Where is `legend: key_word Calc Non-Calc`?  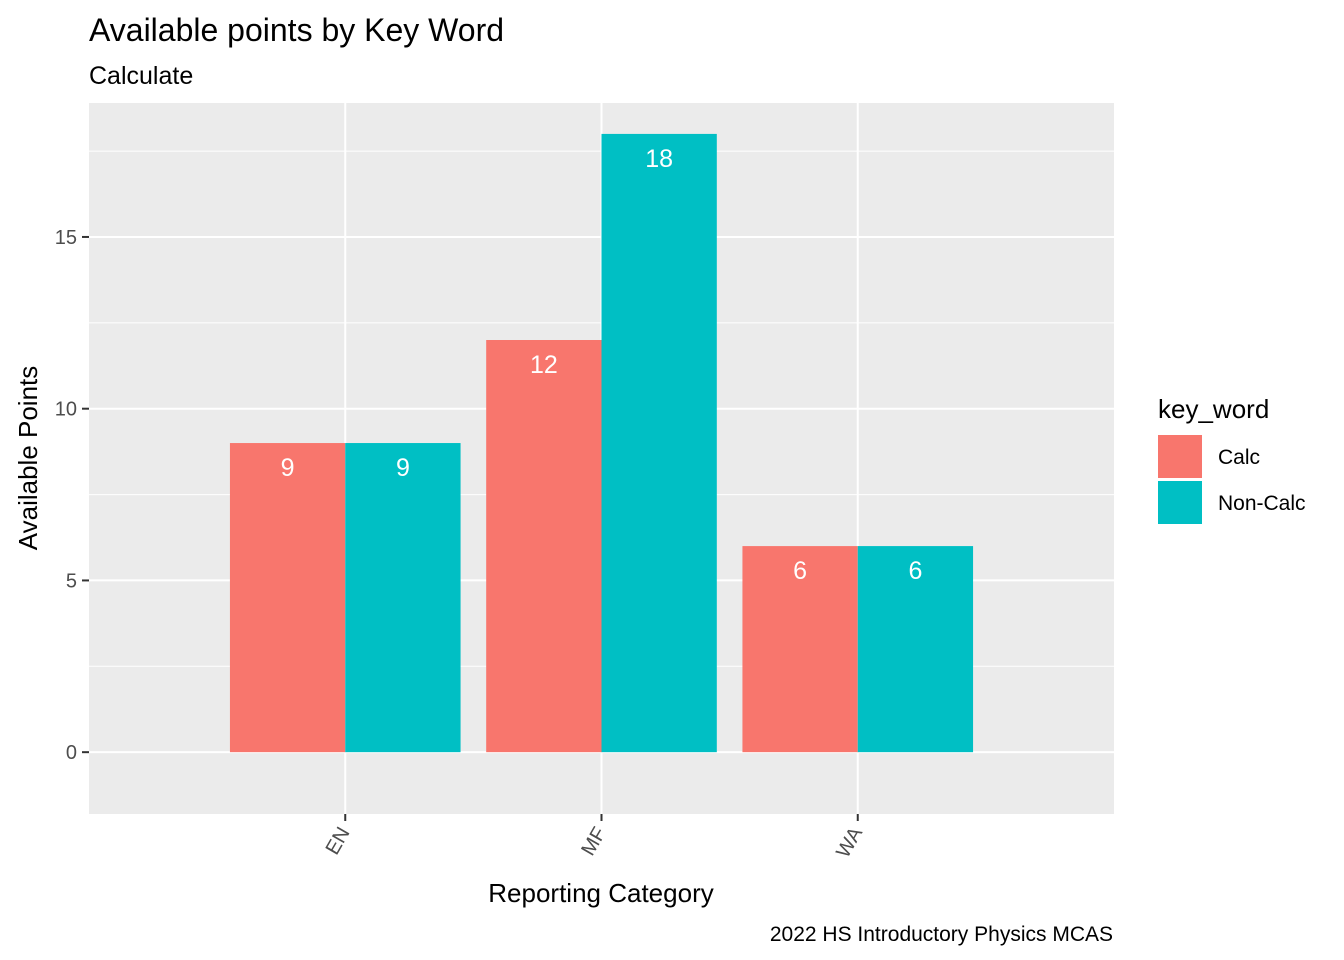
legend: key_word Calc Non-Calc is located at coordinates (1232, 459).